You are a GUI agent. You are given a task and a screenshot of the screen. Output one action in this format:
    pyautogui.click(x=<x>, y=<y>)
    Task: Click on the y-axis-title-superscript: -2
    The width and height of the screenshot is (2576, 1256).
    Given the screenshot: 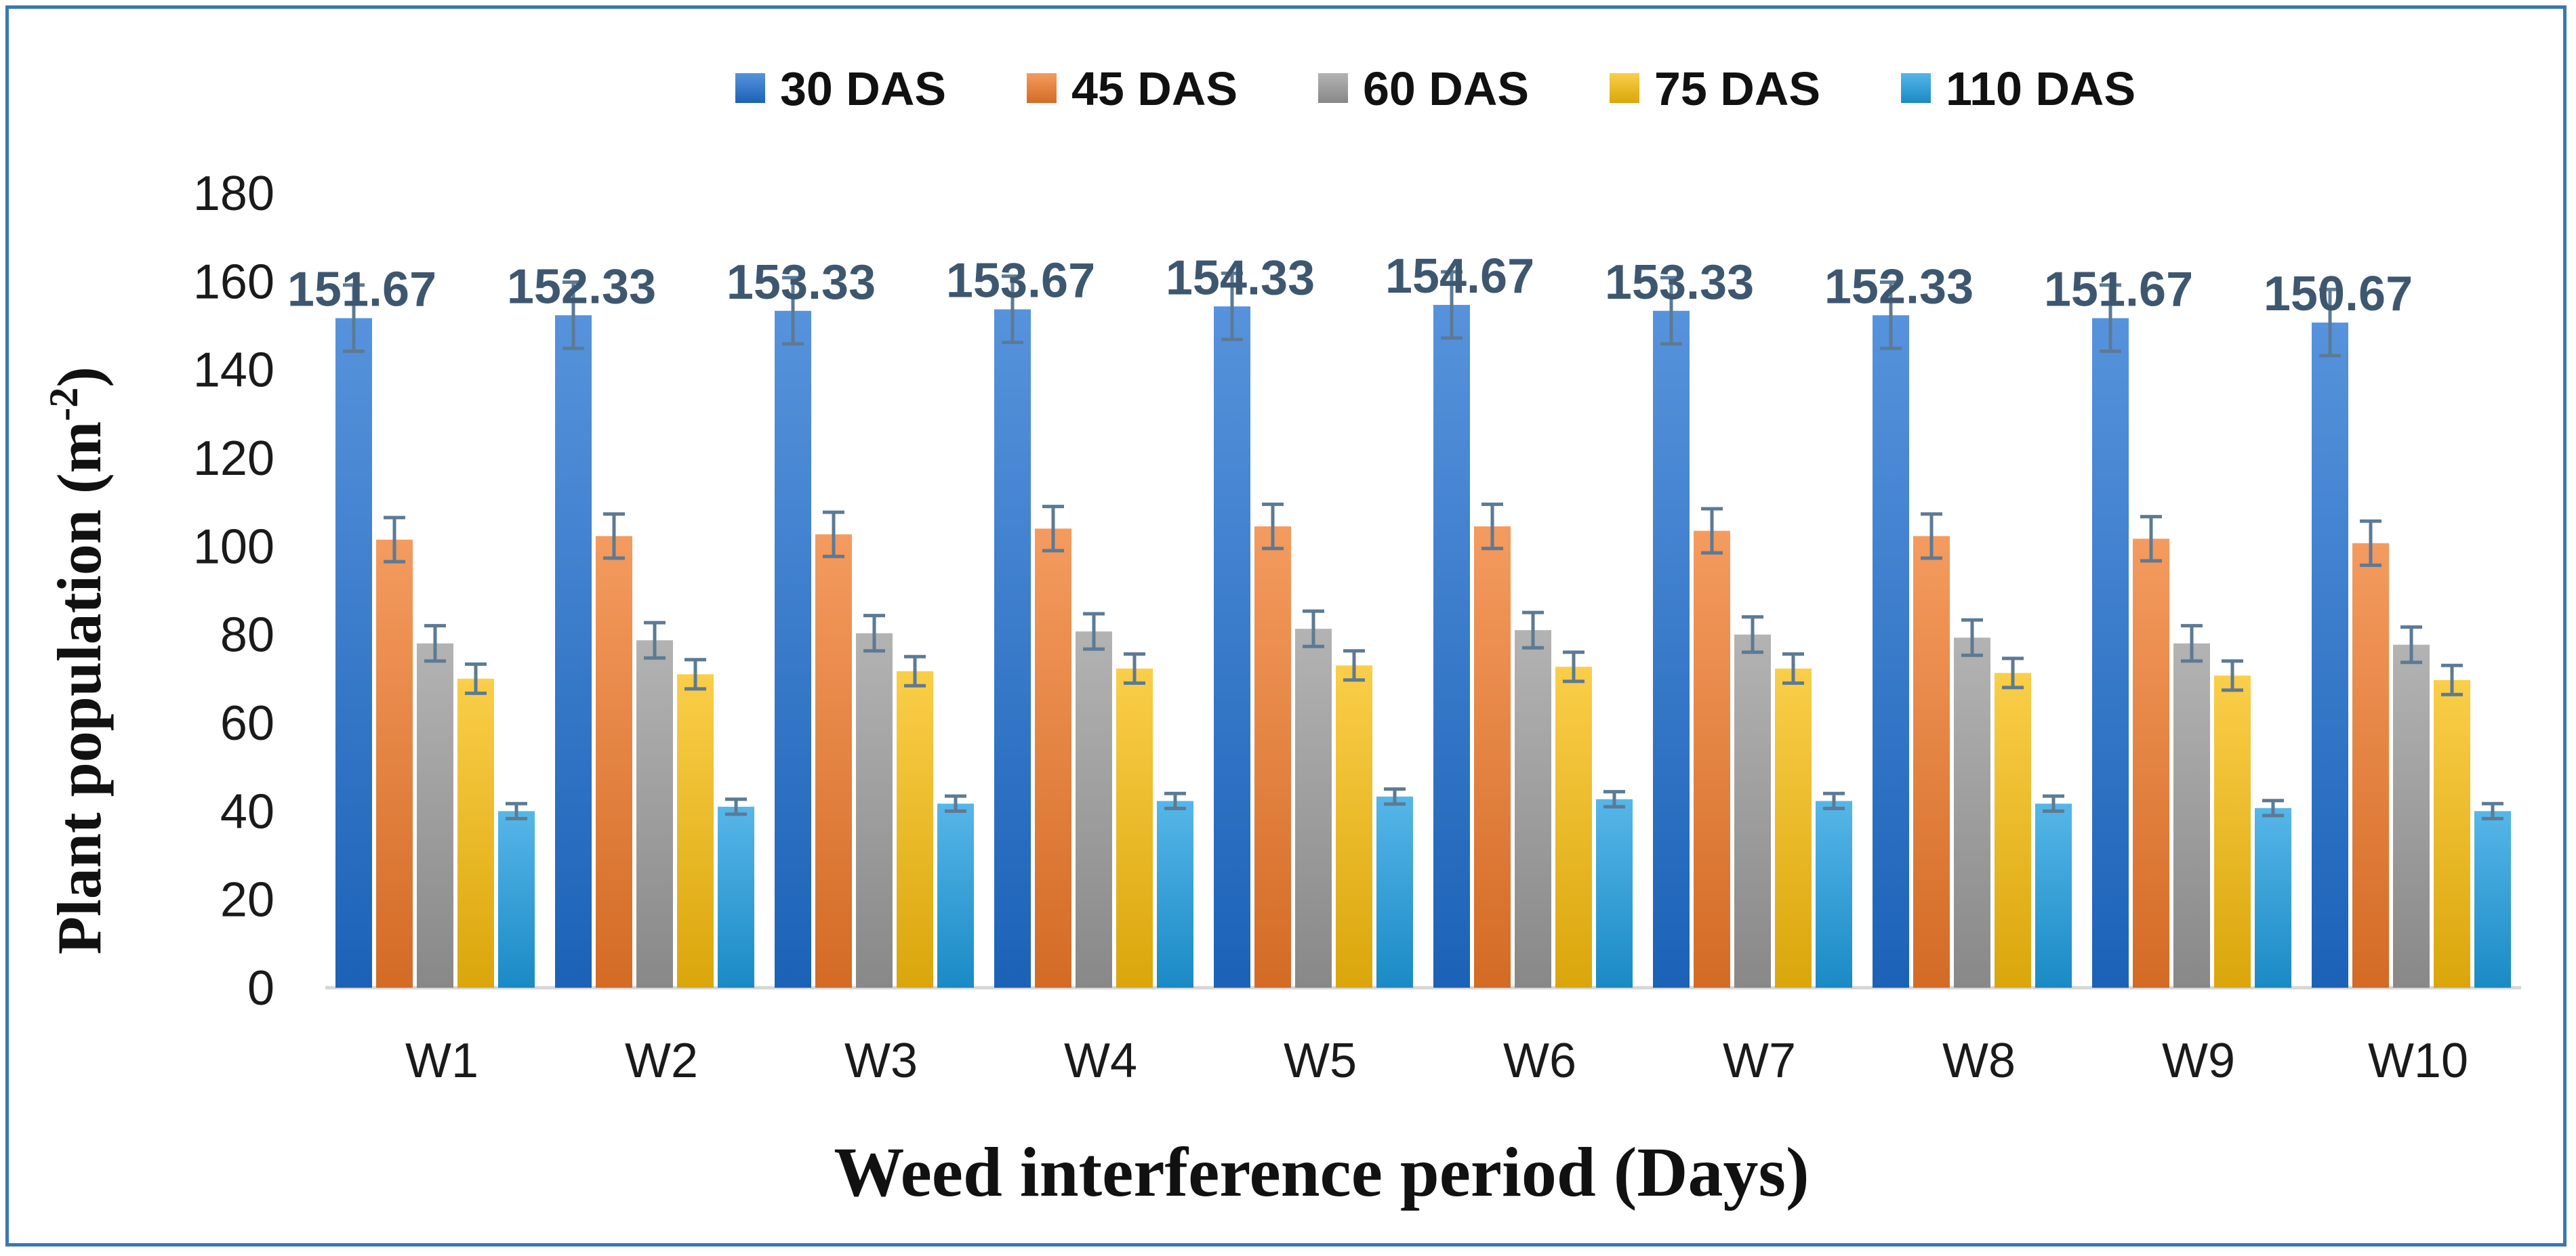 What is the action you would take?
    pyautogui.click(x=64, y=405)
    